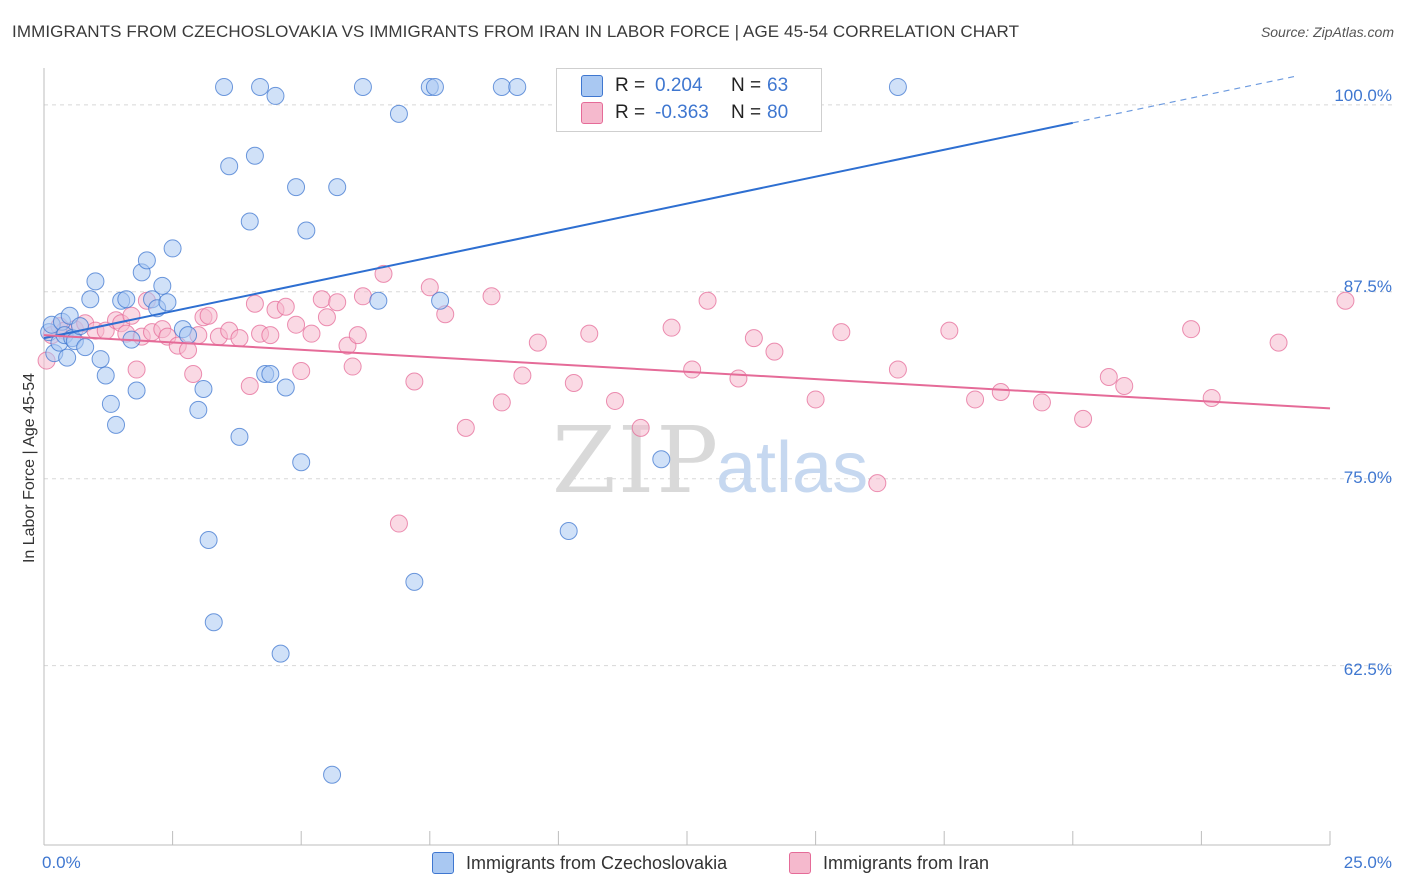 Image resolution: width=1406 pixels, height=892 pixels. I want to click on n-value: 63, so click(778, 85).